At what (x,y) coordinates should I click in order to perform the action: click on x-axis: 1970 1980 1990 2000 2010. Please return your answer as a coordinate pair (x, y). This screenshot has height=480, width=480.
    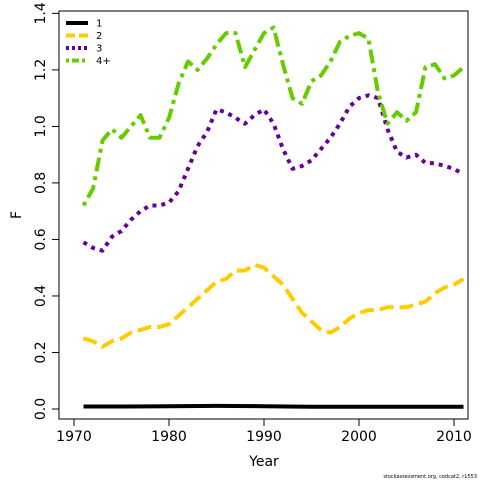
    Looking at the image, I should click on (264, 431).